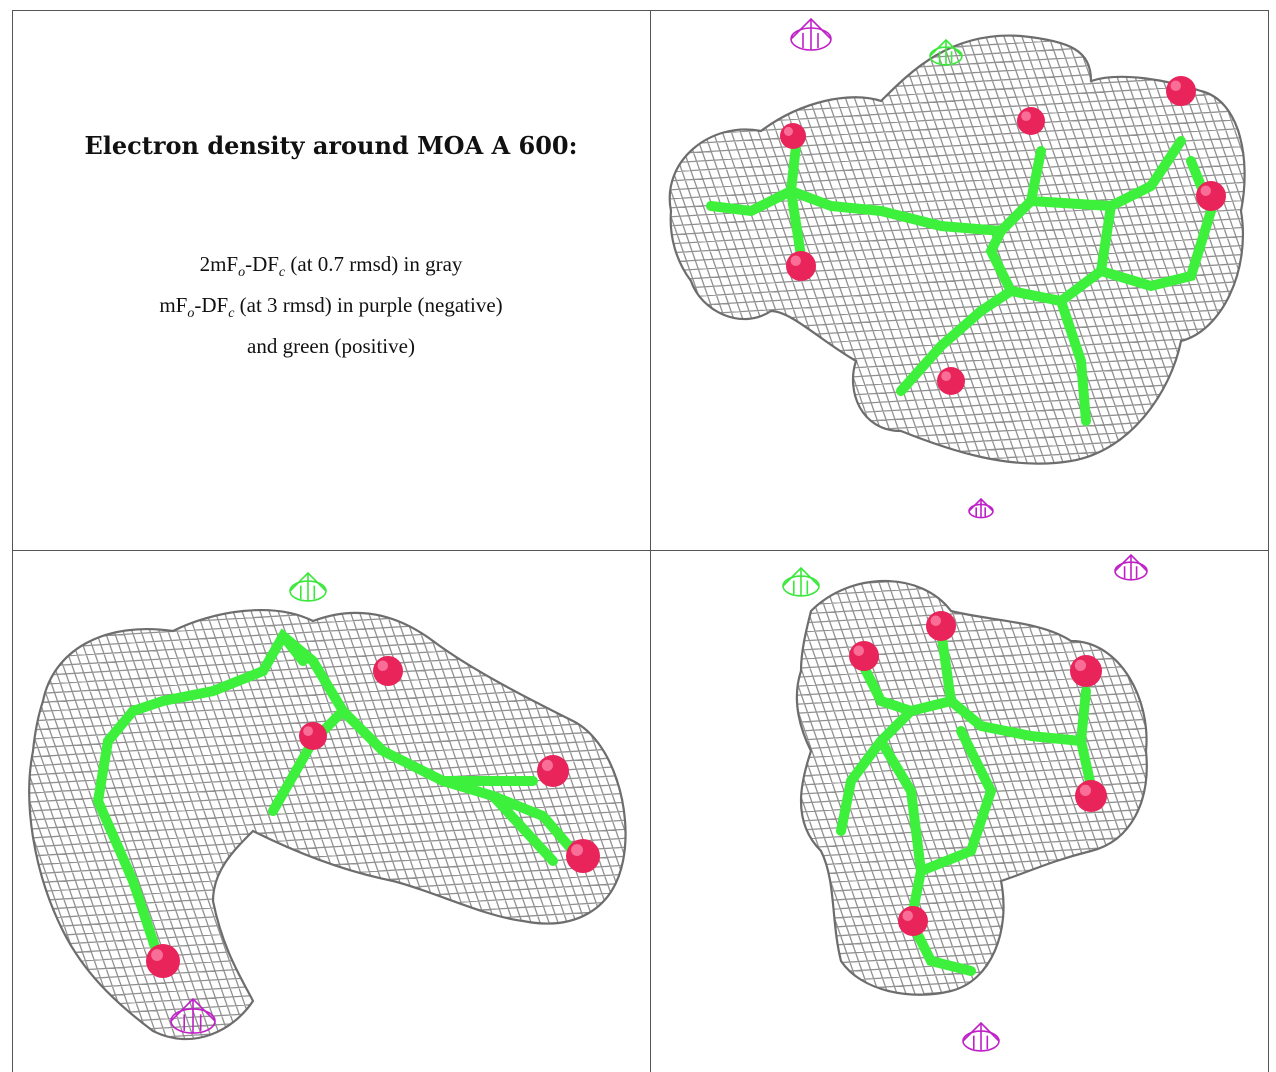 This screenshot has height=1072, width=1276. What do you see at coordinates (191, 314) in the screenshot?
I see `line2-sub-o: o` at bounding box center [191, 314].